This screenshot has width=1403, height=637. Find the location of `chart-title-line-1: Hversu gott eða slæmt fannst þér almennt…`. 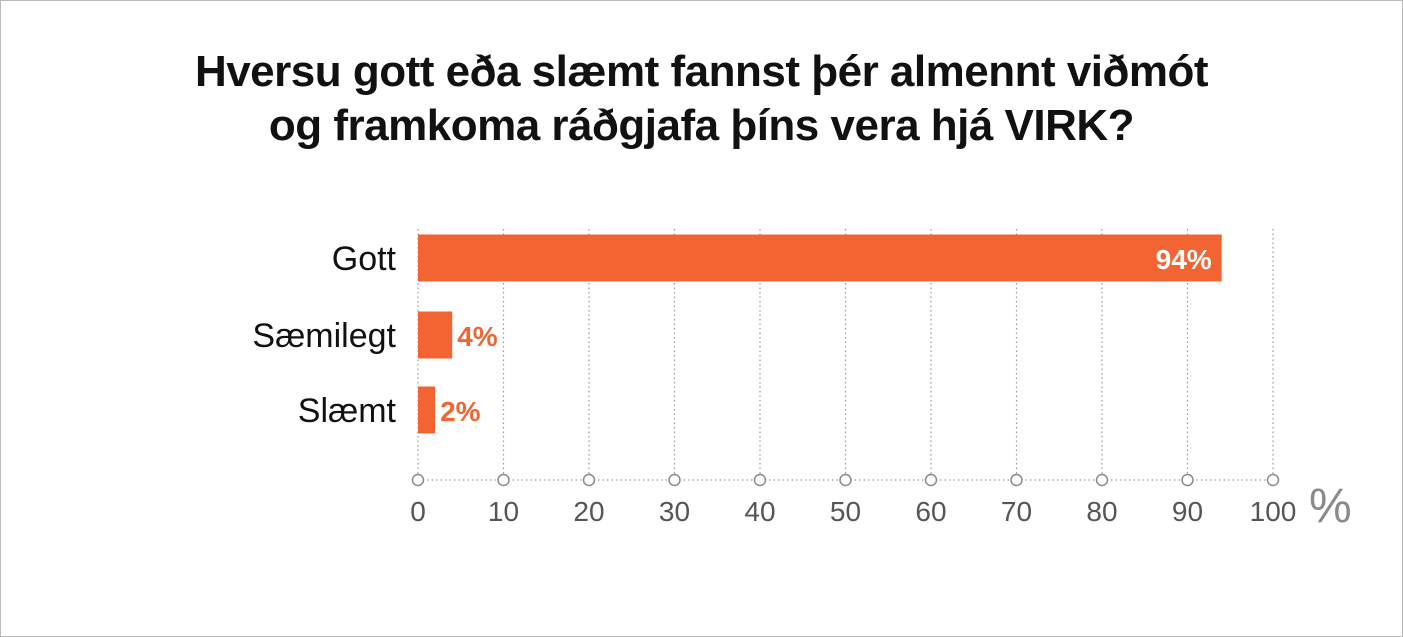

chart-title-line-1: Hversu gott eða slæmt fannst þér almennt… is located at coordinates (701, 71).